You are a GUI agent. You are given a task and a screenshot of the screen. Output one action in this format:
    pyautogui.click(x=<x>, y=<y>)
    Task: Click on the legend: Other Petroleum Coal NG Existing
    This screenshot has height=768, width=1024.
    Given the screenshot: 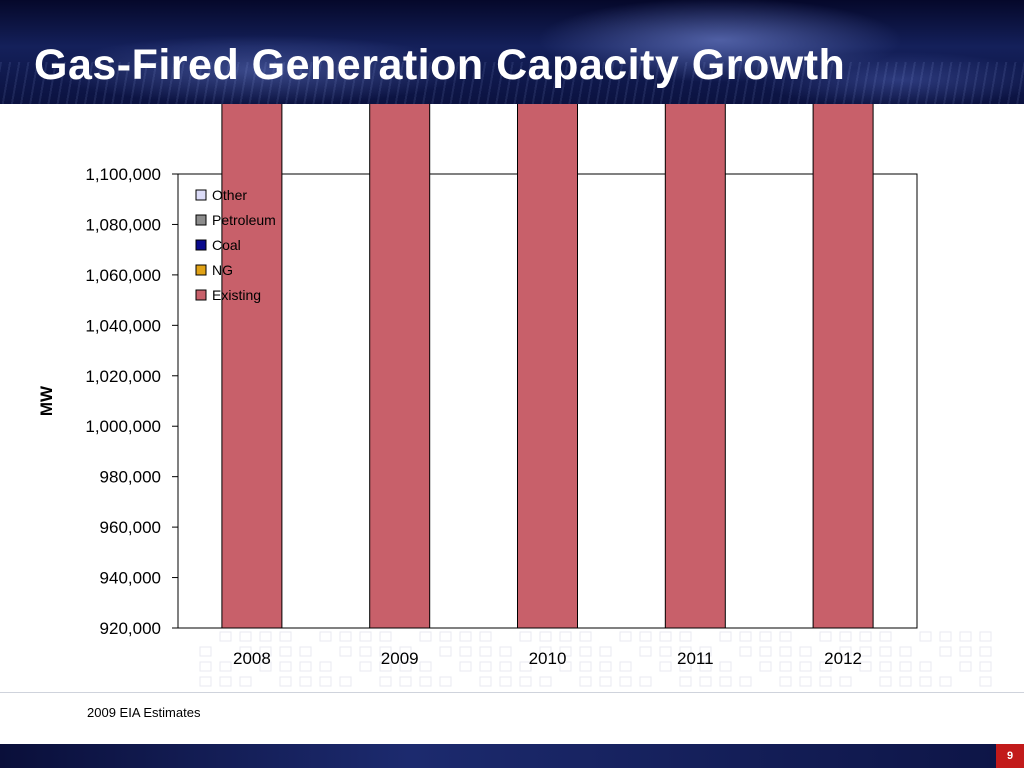 What is the action you would take?
    pyautogui.click(x=235, y=245)
    